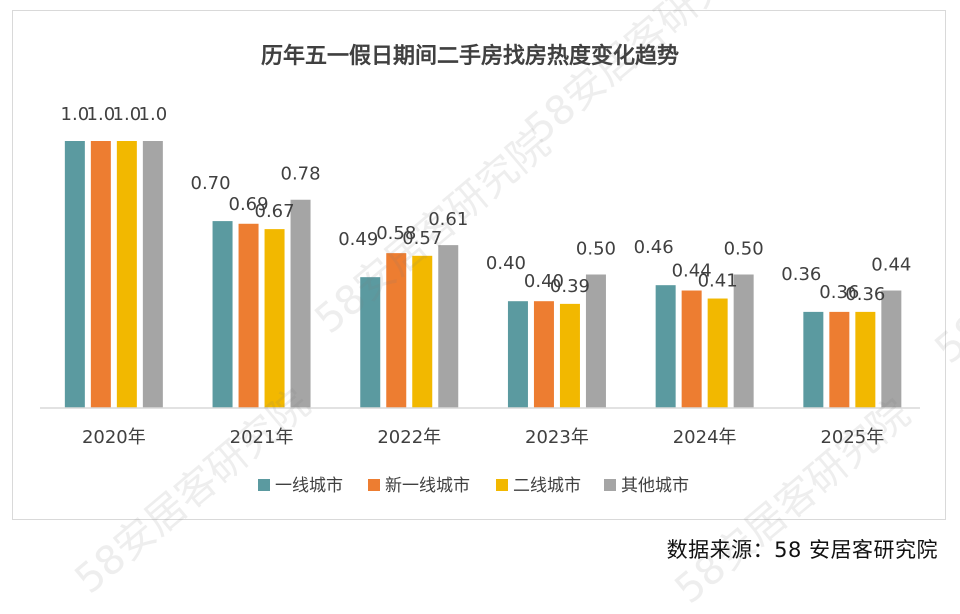  Describe the element at coordinates (692, 271) in the screenshot. I see `data-label-2-5: 0.44` at that location.